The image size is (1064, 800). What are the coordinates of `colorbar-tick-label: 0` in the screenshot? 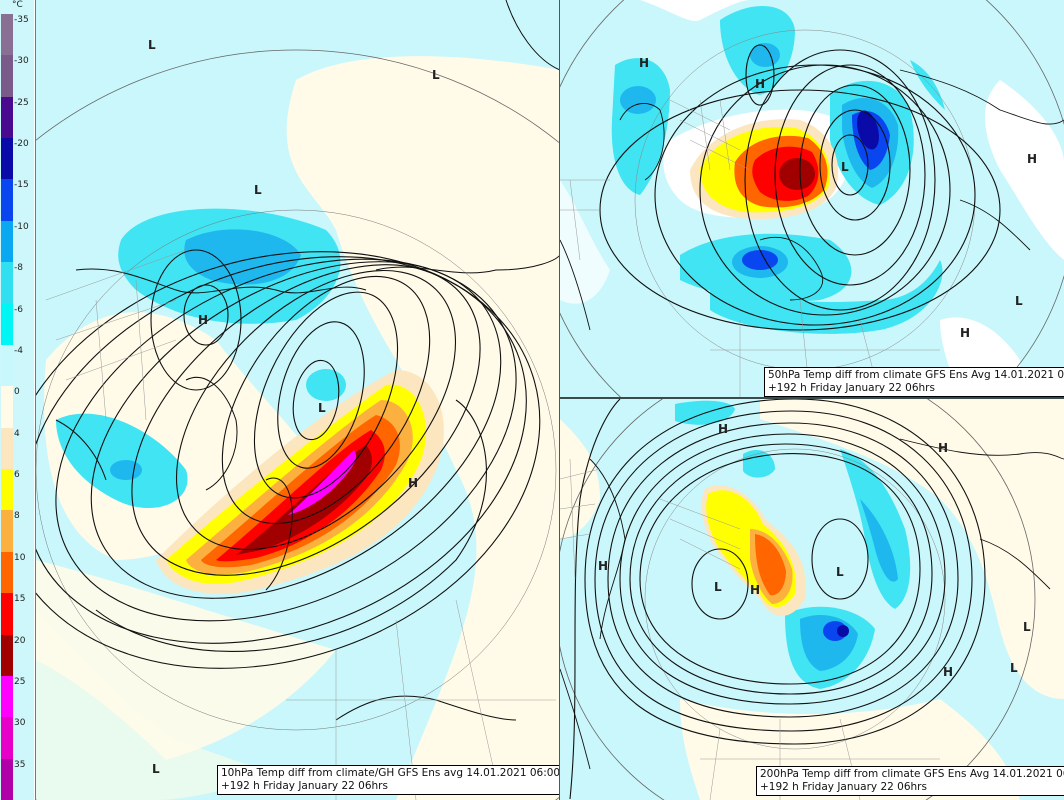 It's located at (17, 392).